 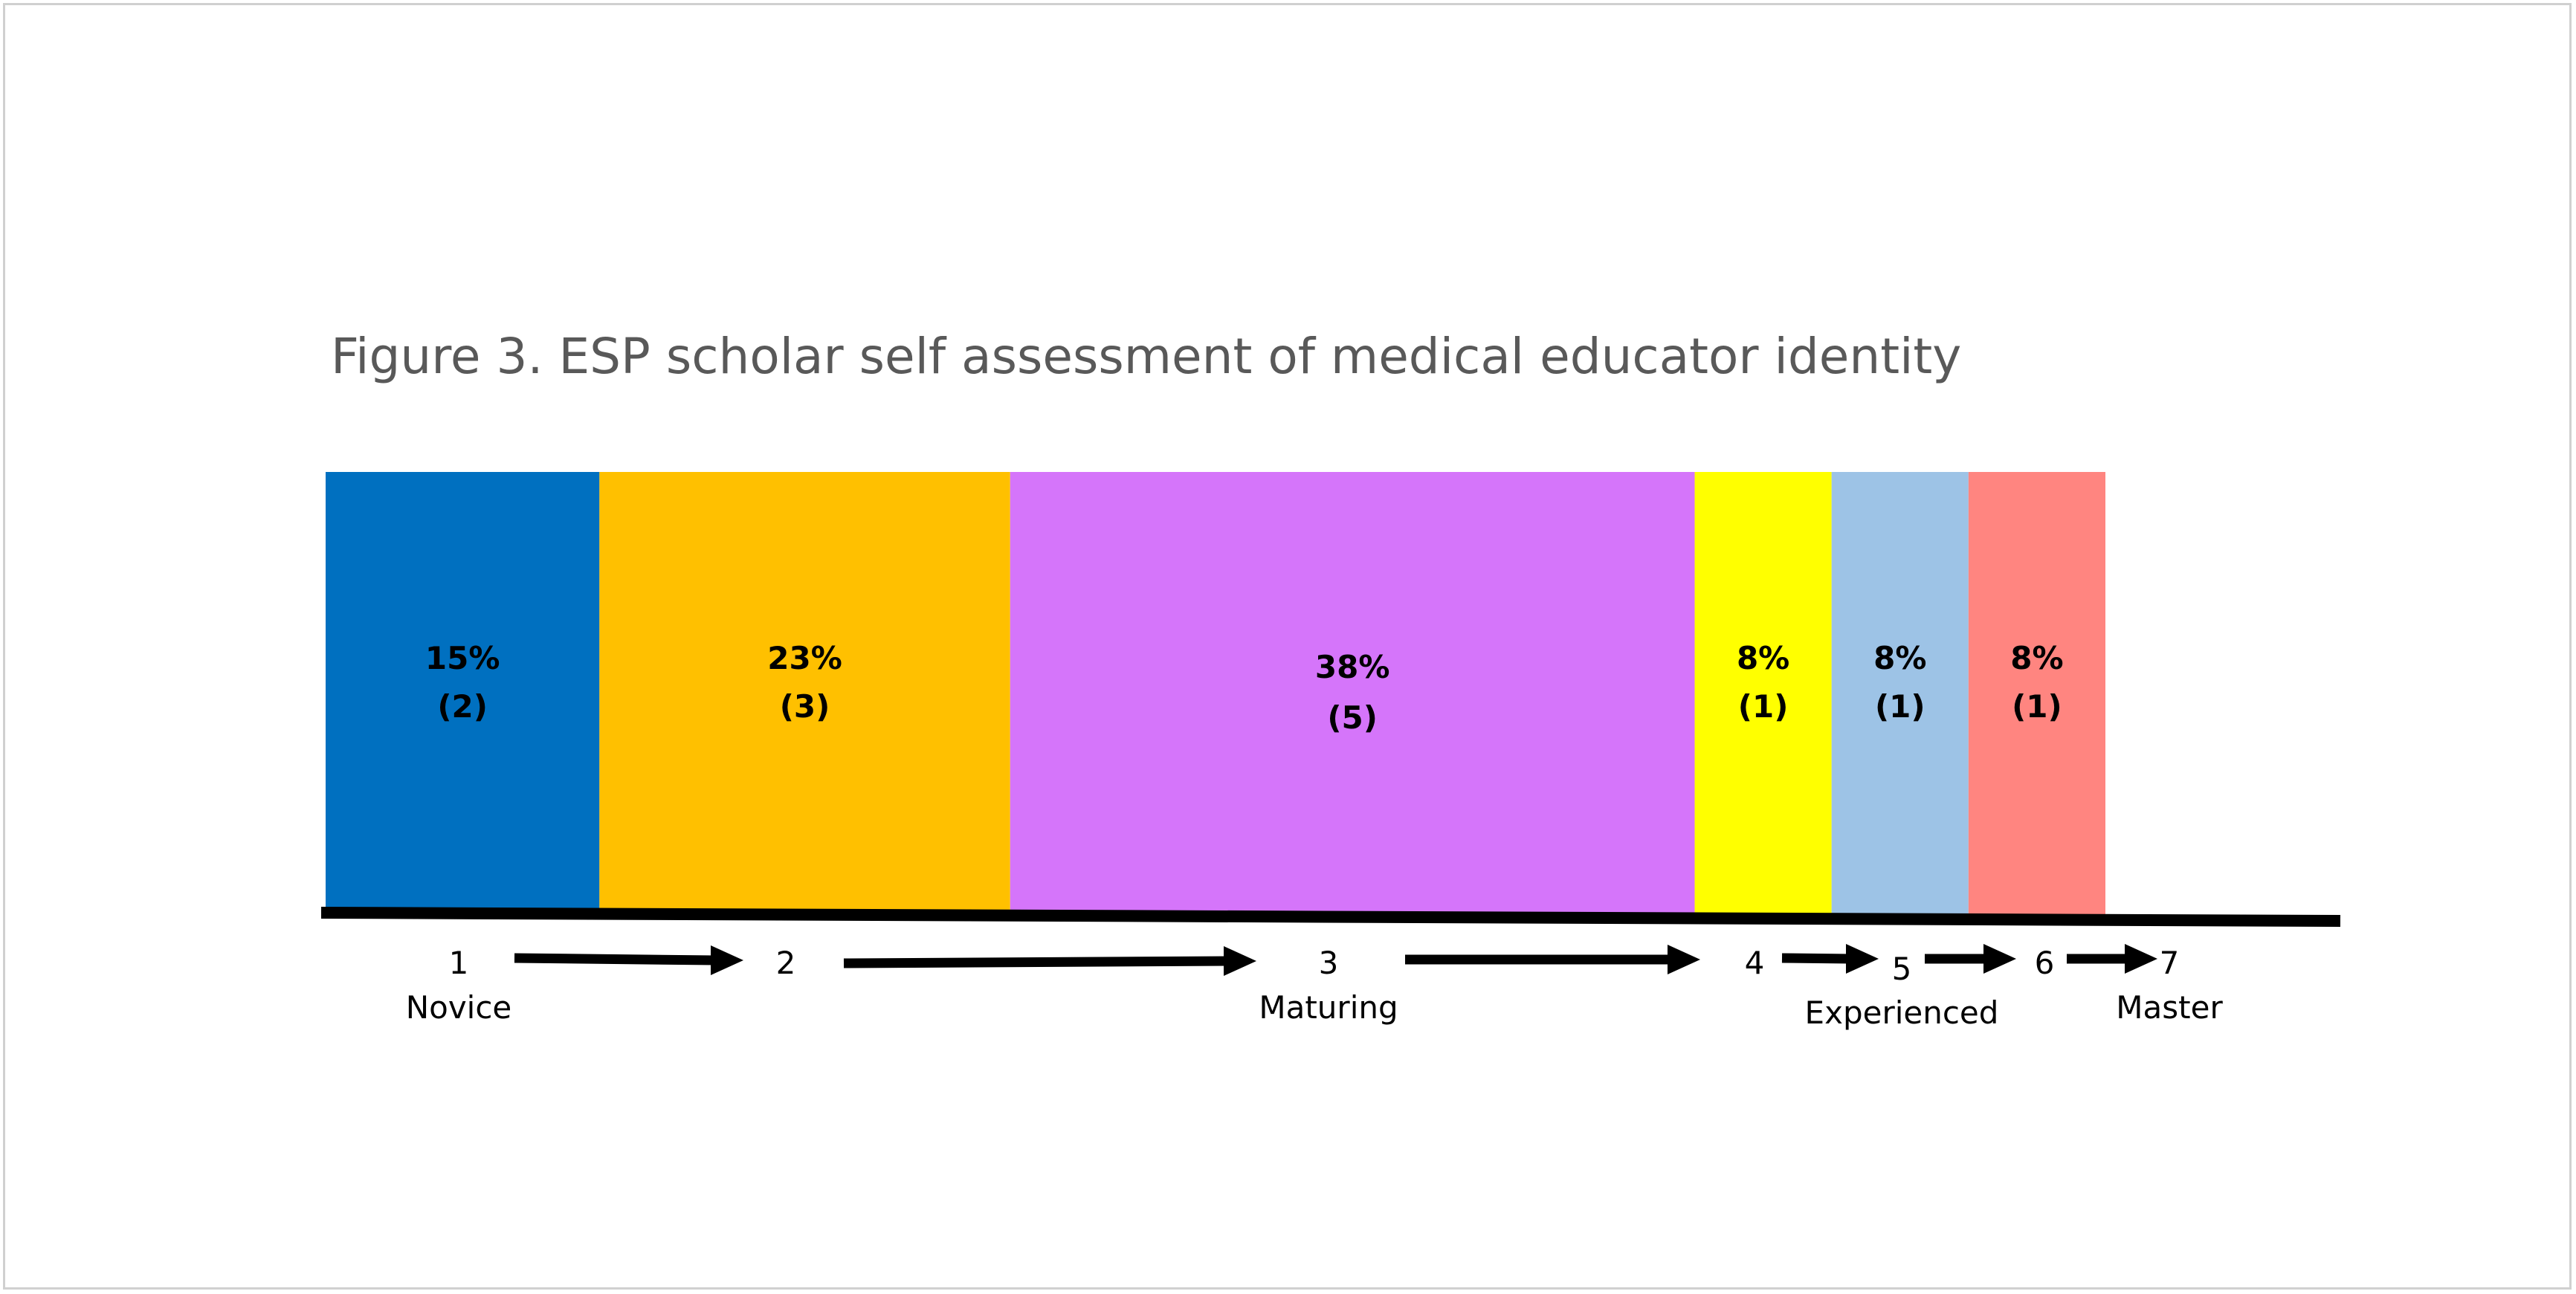 I want to click on segment-4-percent: 8%, so click(x=1763, y=658).